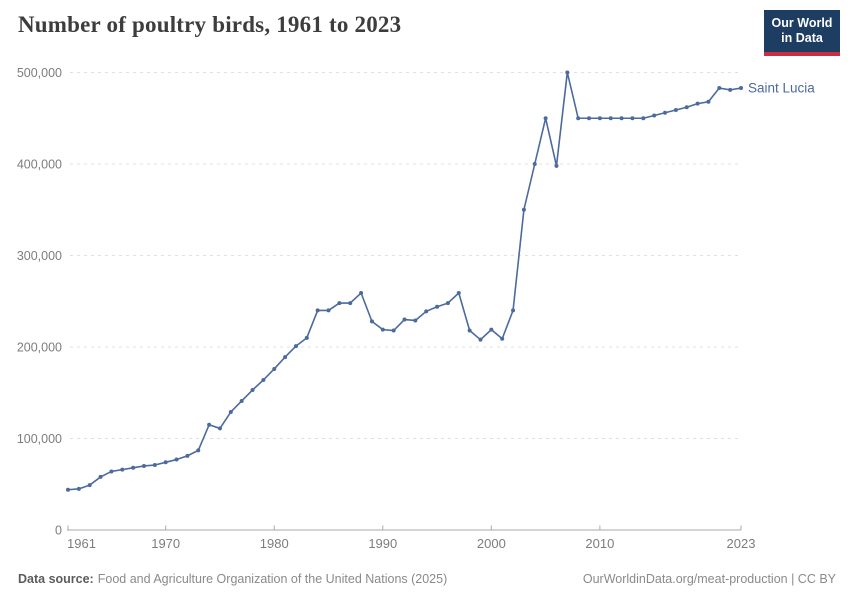  What do you see at coordinates (81, 543) in the screenshot?
I see `x-tick-label: 1961` at bounding box center [81, 543].